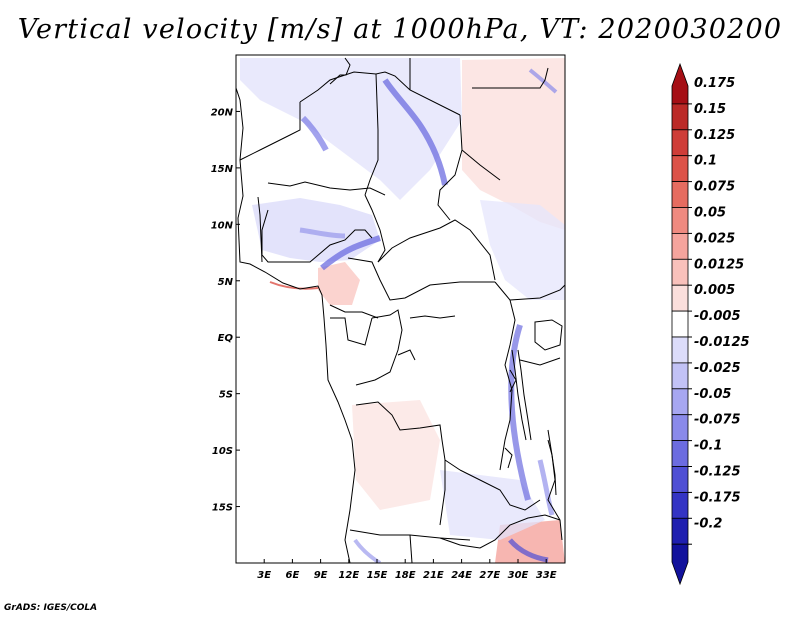 The image size is (800, 618). What do you see at coordinates (348, 575) in the screenshot?
I see `lon-tick-label: 12E` at bounding box center [348, 575].